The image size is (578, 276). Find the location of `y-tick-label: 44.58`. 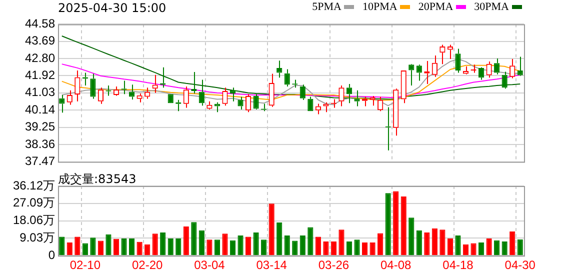

y-tick-label: 44.58 is located at coordinates (40, 23).